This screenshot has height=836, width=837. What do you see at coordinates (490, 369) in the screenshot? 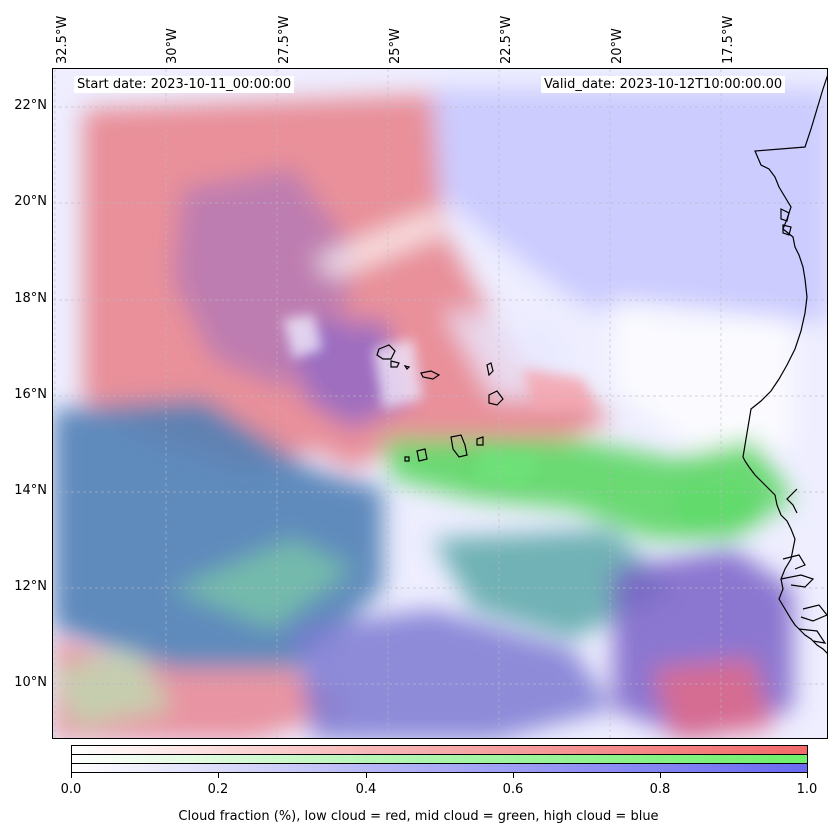
I see `island-sal` at bounding box center [490, 369].